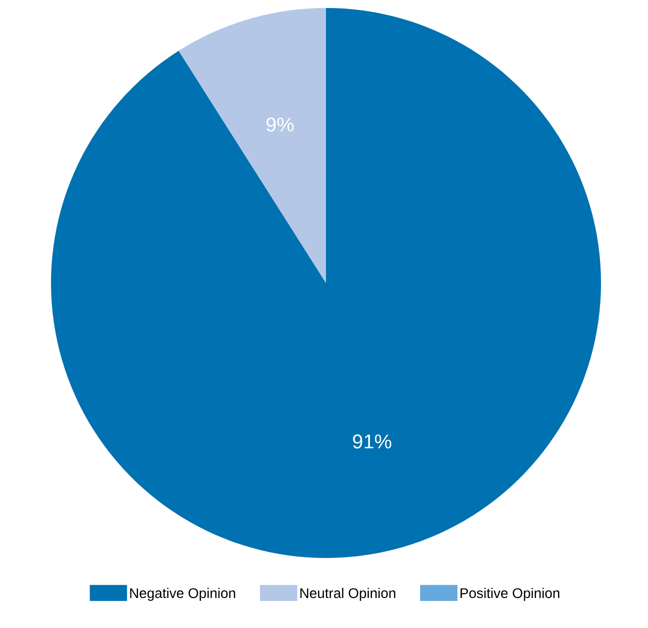 The image size is (648, 628). Describe the element at coordinates (183, 594) in the screenshot. I see `legend-label: Negative Opinion` at that location.